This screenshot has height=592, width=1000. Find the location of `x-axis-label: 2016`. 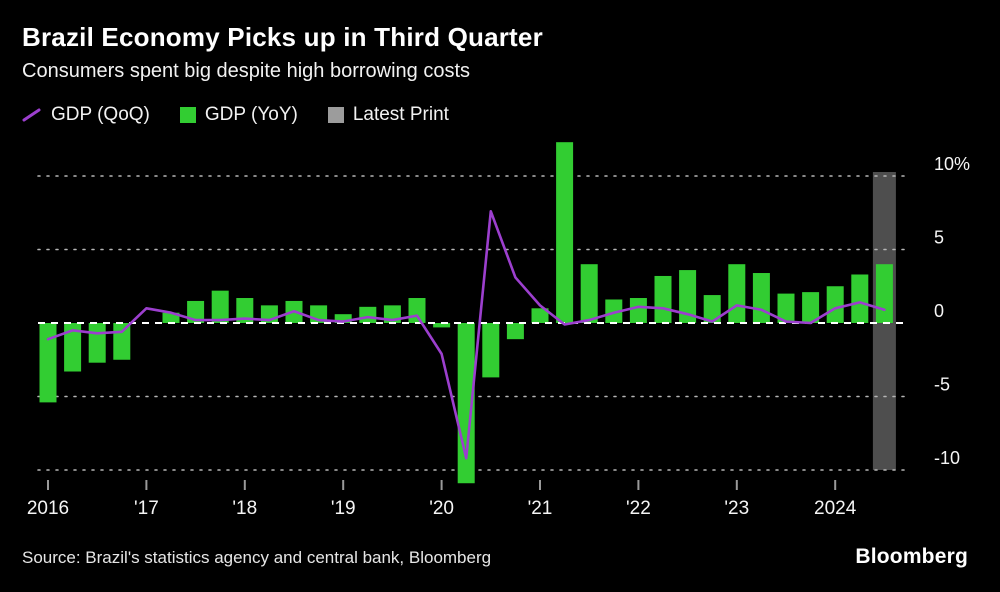

x-axis-label: 2016 is located at coordinates (48, 508).